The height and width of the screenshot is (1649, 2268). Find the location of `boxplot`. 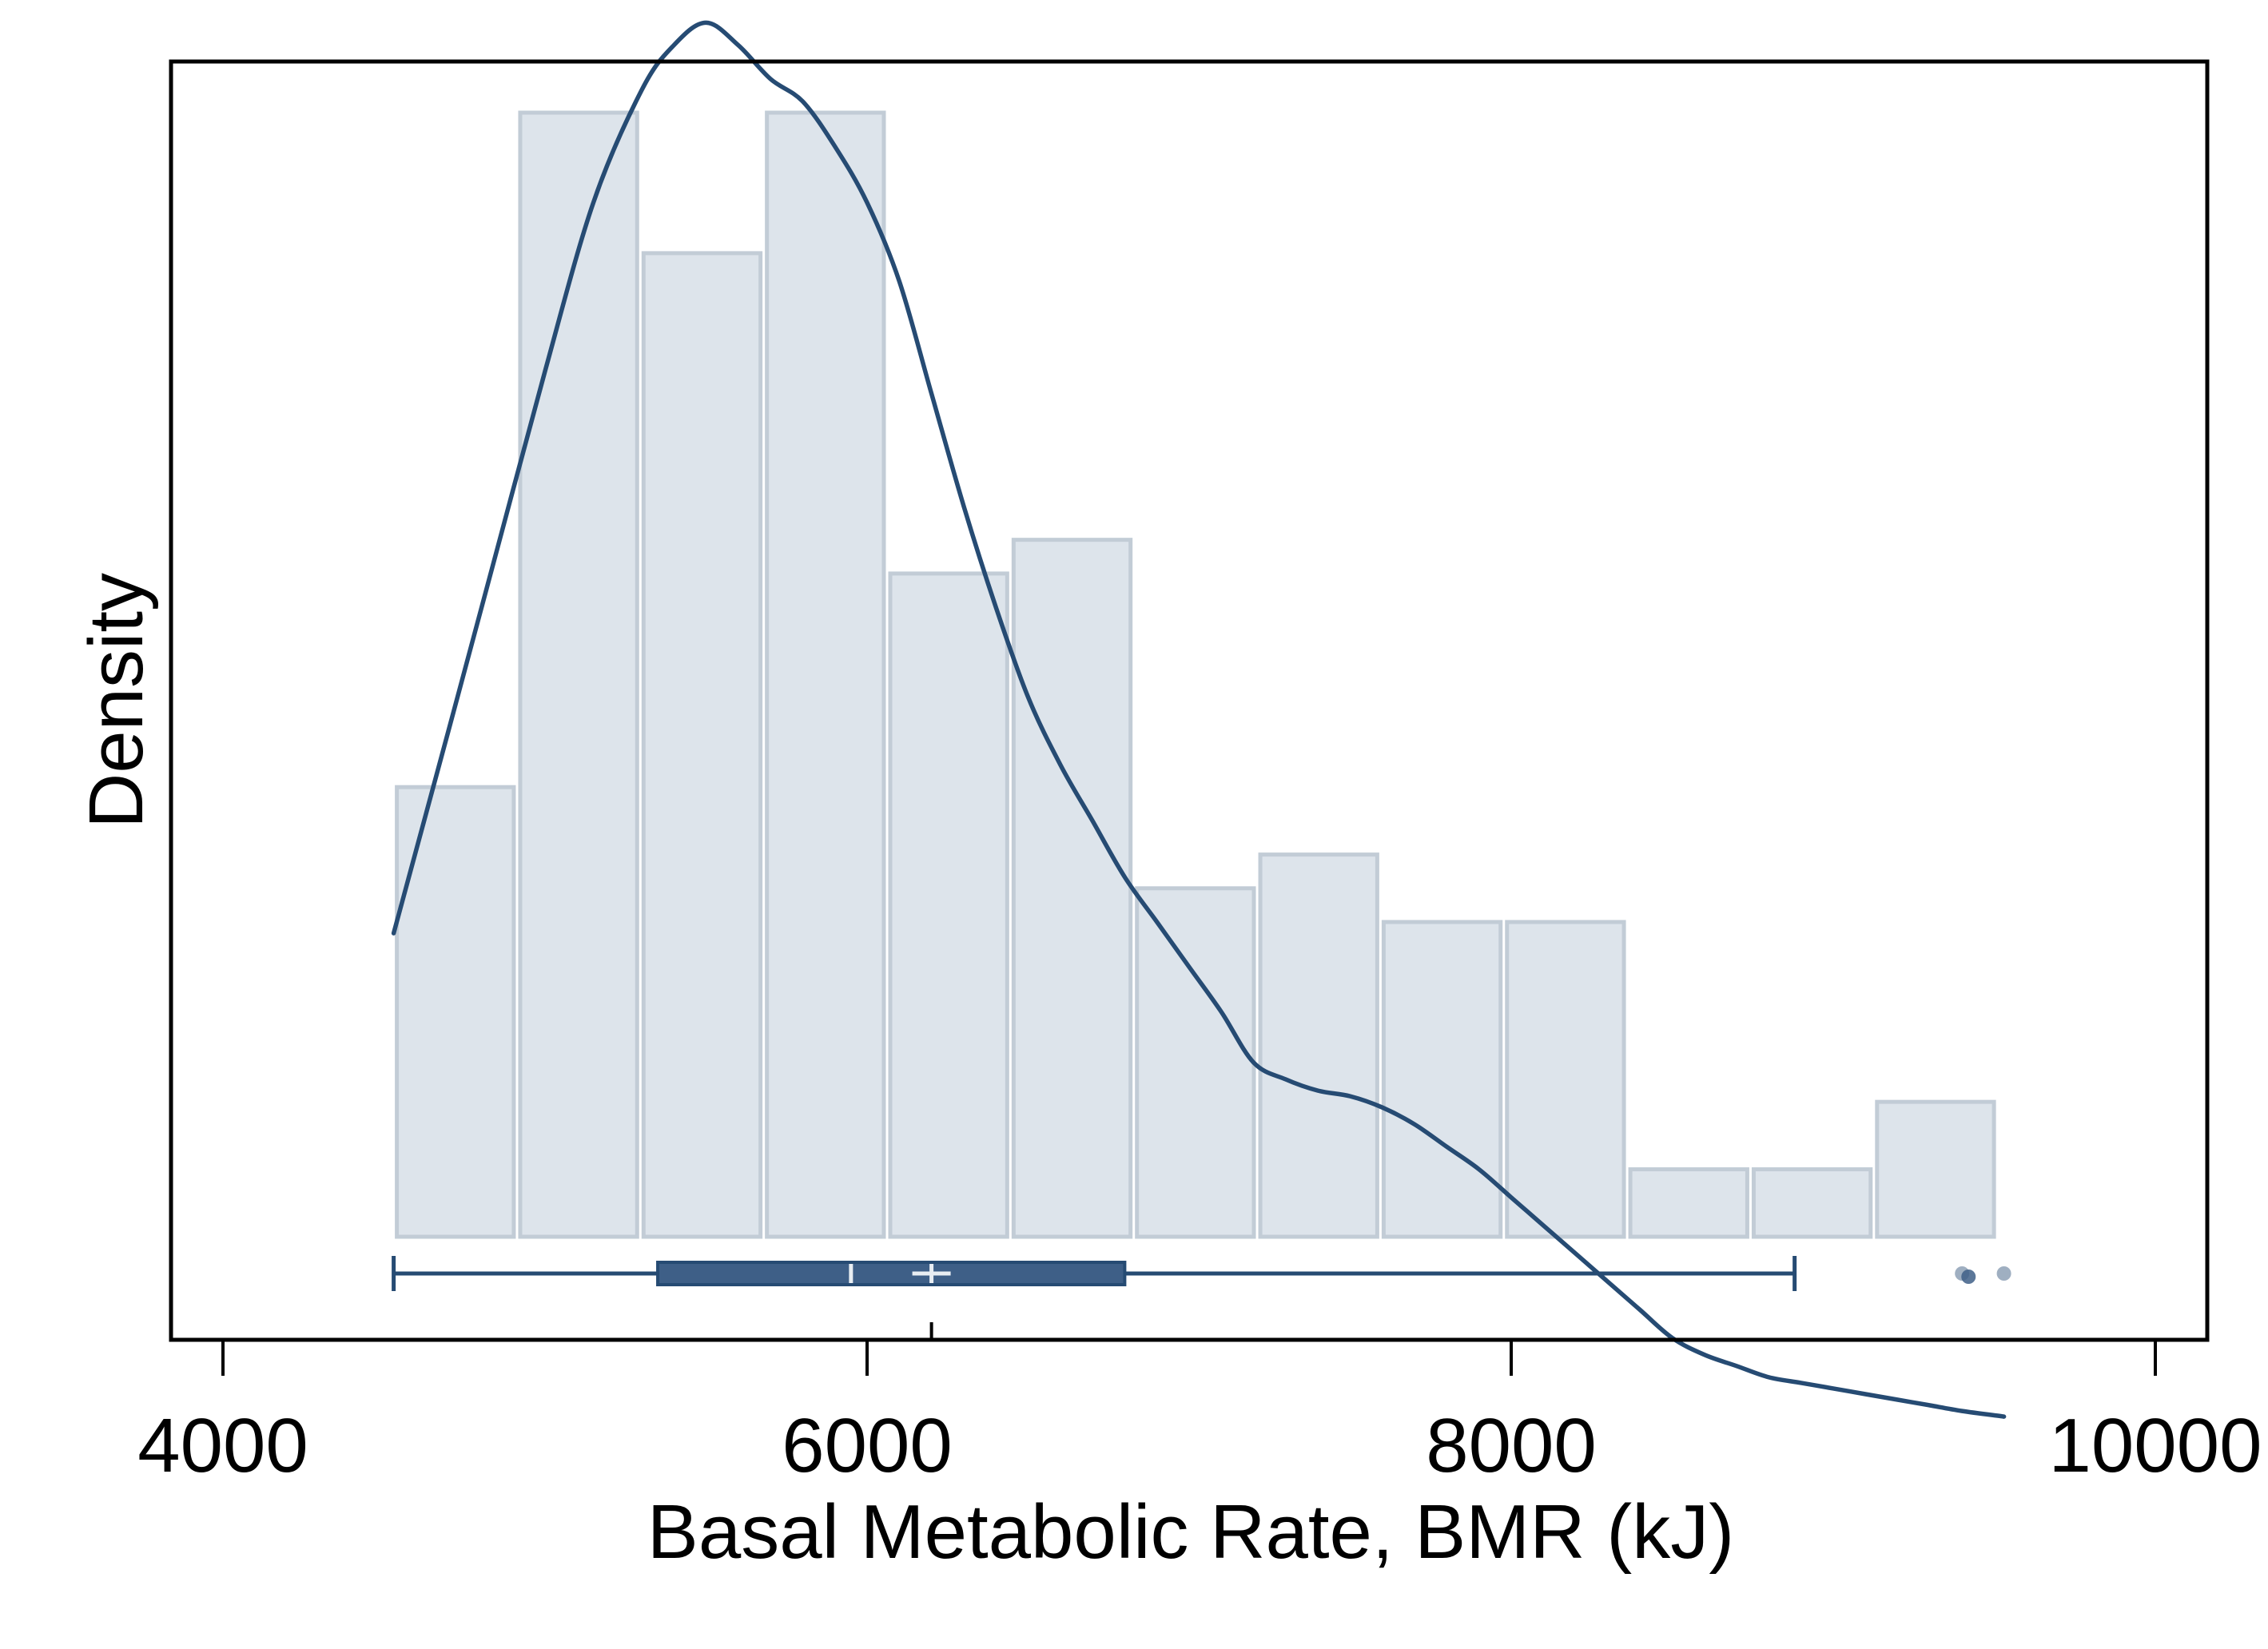

boxplot is located at coordinates (1201, 1273).